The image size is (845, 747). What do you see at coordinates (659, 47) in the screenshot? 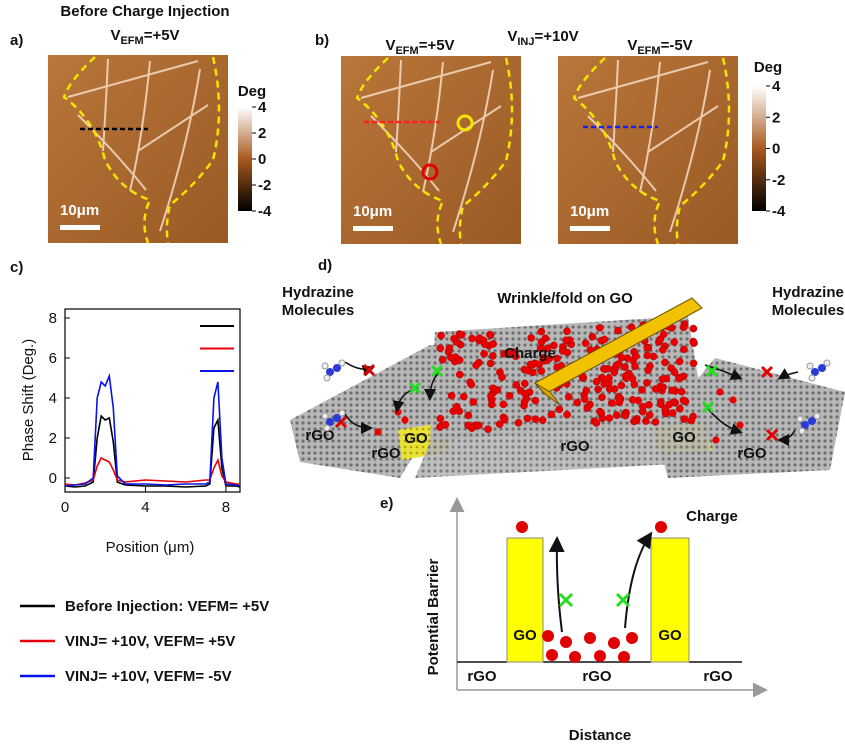
I see `condition: VEFM=-5V` at bounding box center [659, 47].